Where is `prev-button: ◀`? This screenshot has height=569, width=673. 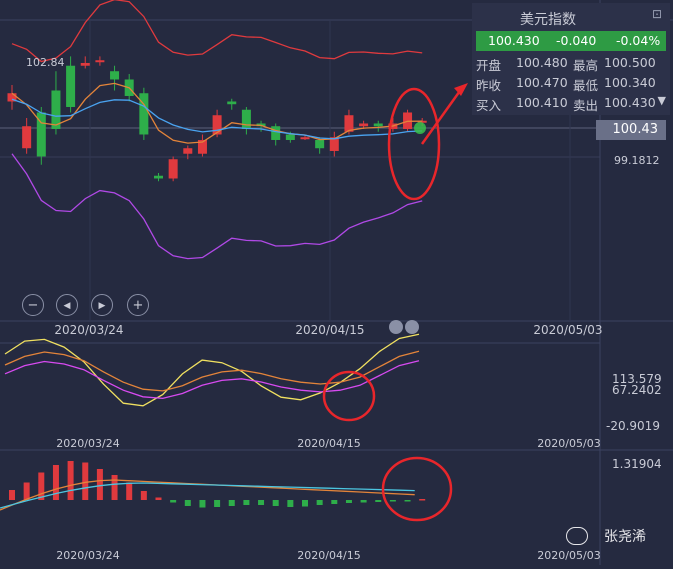
prev-button: ◀ is located at coordinates (67, 305).